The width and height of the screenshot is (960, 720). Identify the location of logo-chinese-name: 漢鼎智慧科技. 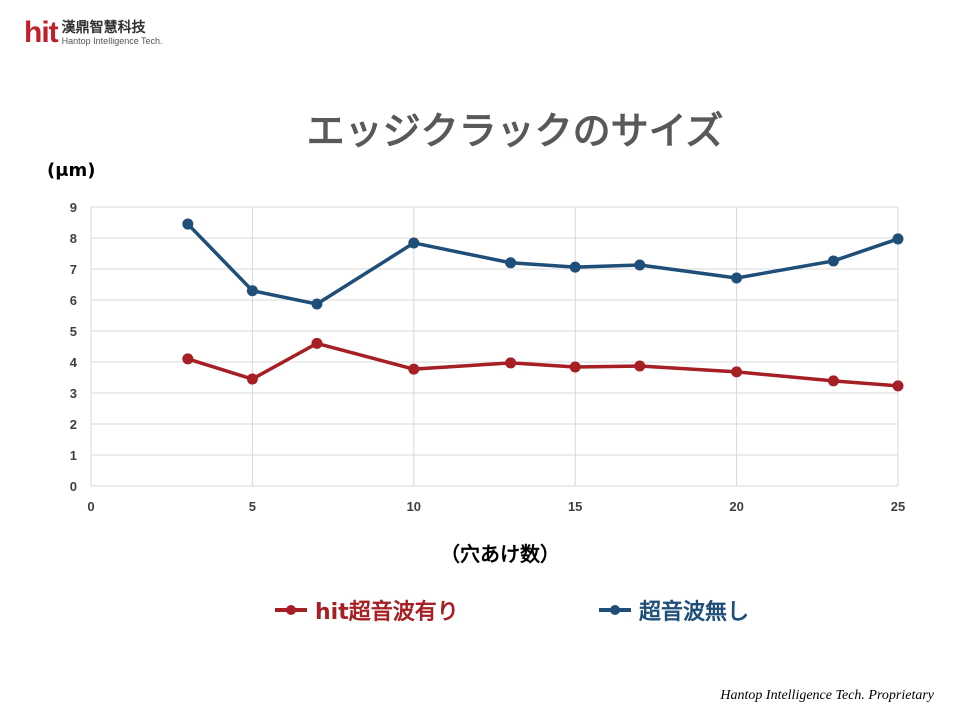
(103, 27).